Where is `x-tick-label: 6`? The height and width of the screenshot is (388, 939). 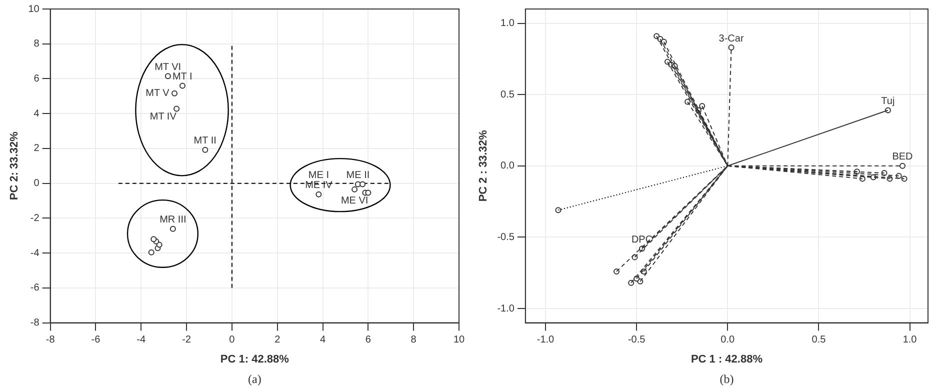 x-tick-label: 6 is located at coordinates (368, 340).